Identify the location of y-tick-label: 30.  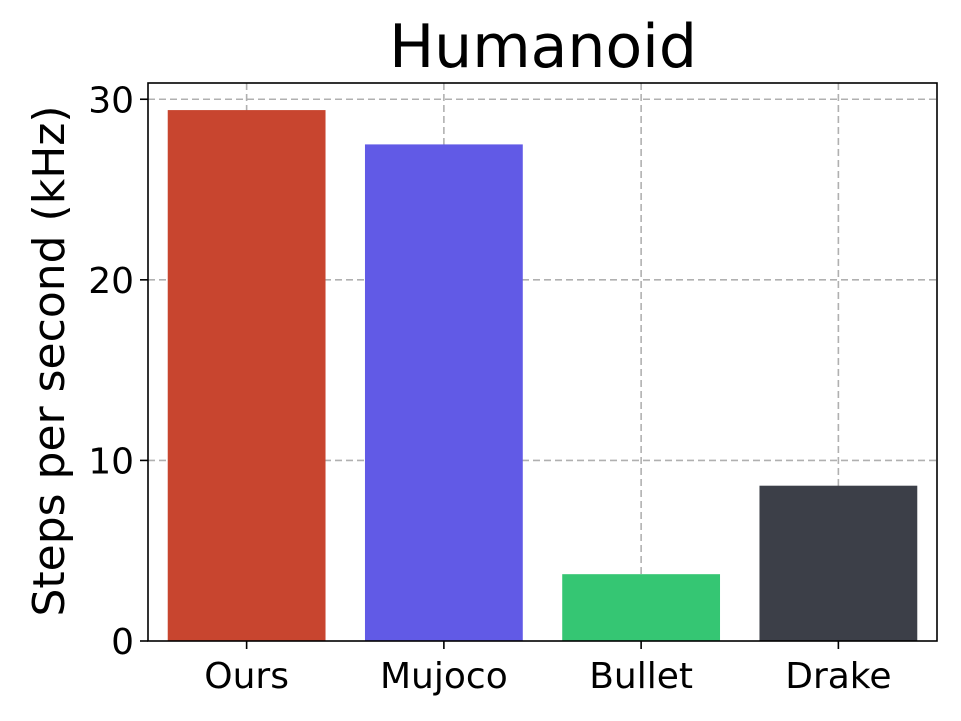
(111, 100).